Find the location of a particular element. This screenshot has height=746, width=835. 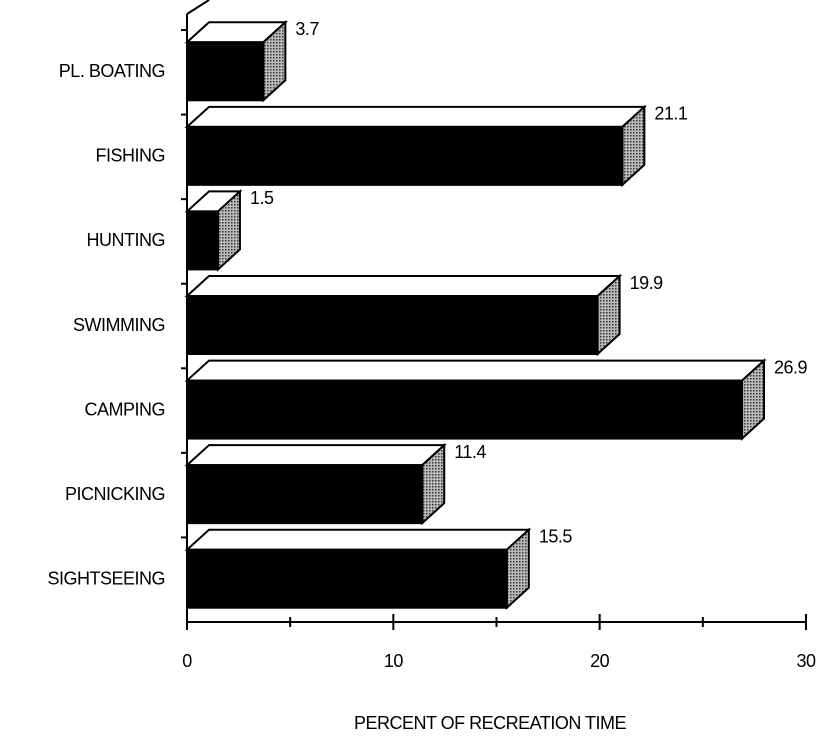

x-tick-label: 10 is located at coordinates (394, 661).